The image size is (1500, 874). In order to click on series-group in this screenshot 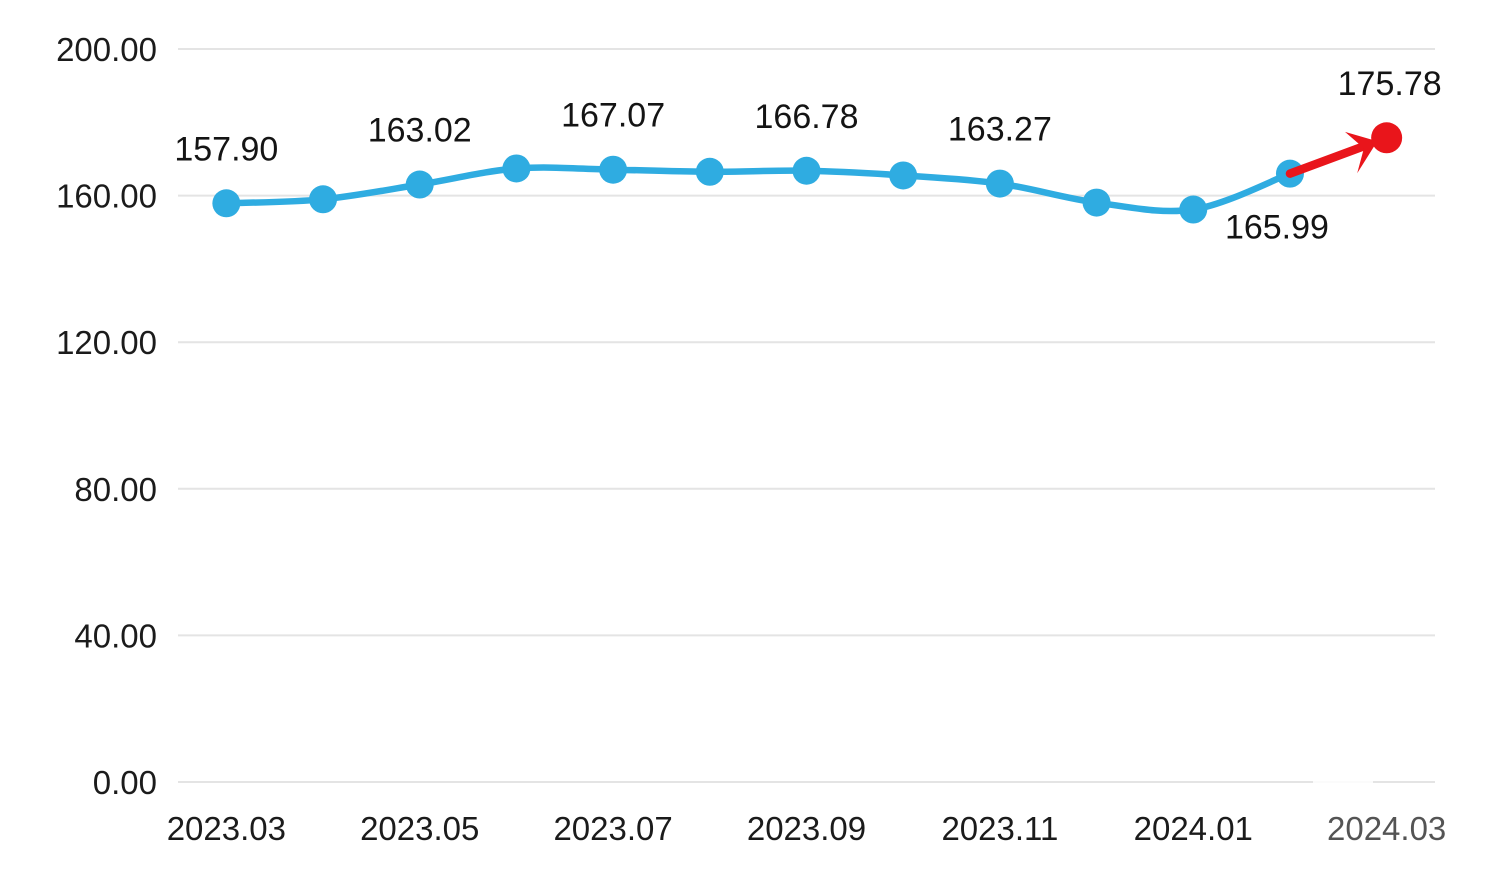, I will do `click(758, 189)`.